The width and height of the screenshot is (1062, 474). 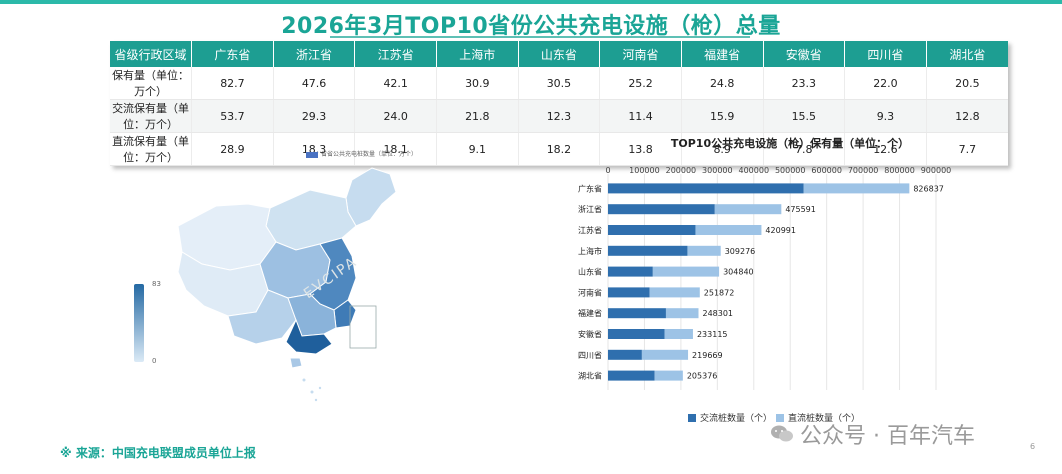 What do you see at coordinates (139, 323) in the screenshot?
I see `map-color-scale` at bounding box center [139, 323].